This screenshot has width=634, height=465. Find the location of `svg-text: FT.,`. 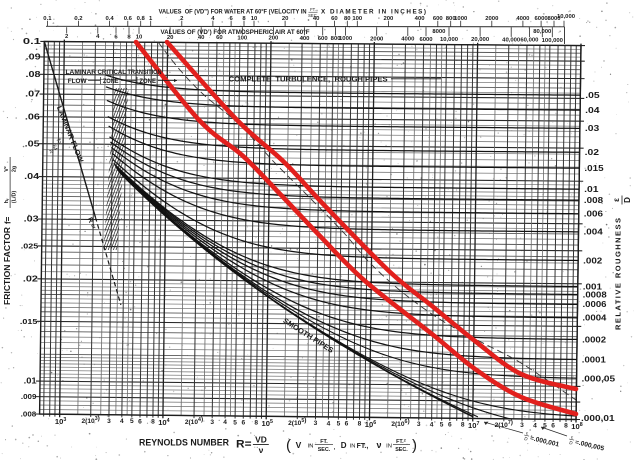

svg-text: FT., is located at coordinates (363, 446).